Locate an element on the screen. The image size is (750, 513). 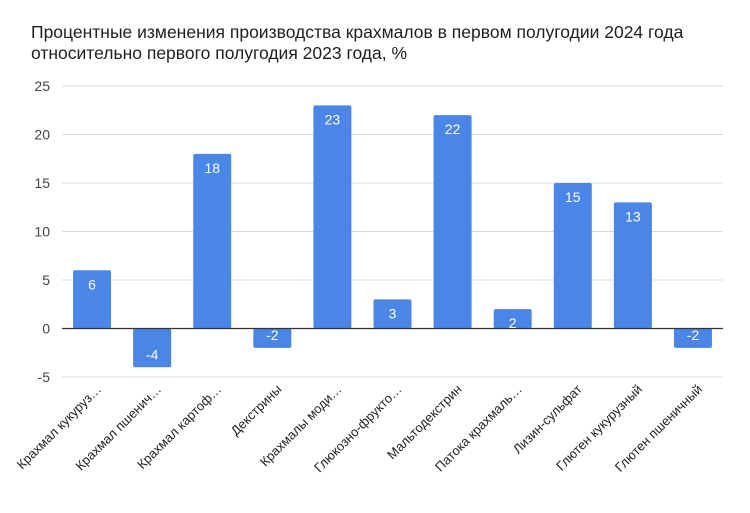
data-label: 3 is located at coordinates (393, 313).